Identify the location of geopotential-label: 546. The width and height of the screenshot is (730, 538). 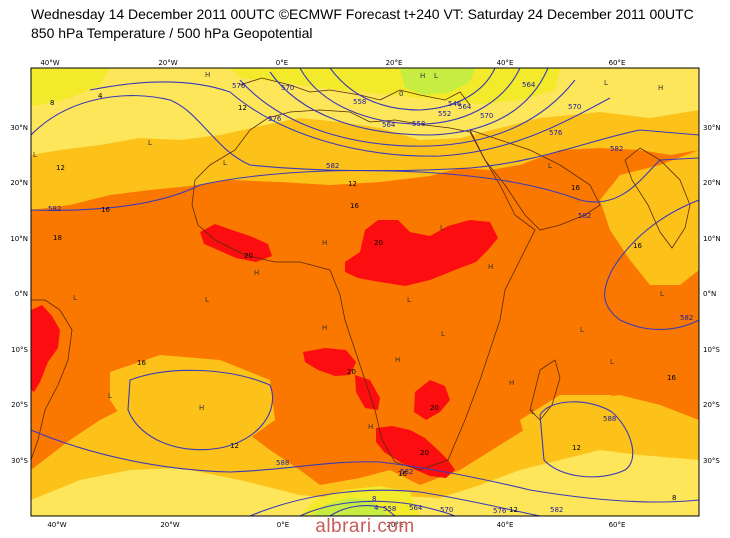
(455, 104).